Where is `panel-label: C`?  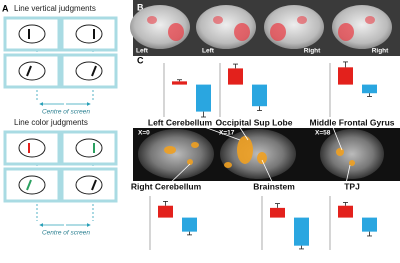 panel-label: C is located at coordinates (140, 60).